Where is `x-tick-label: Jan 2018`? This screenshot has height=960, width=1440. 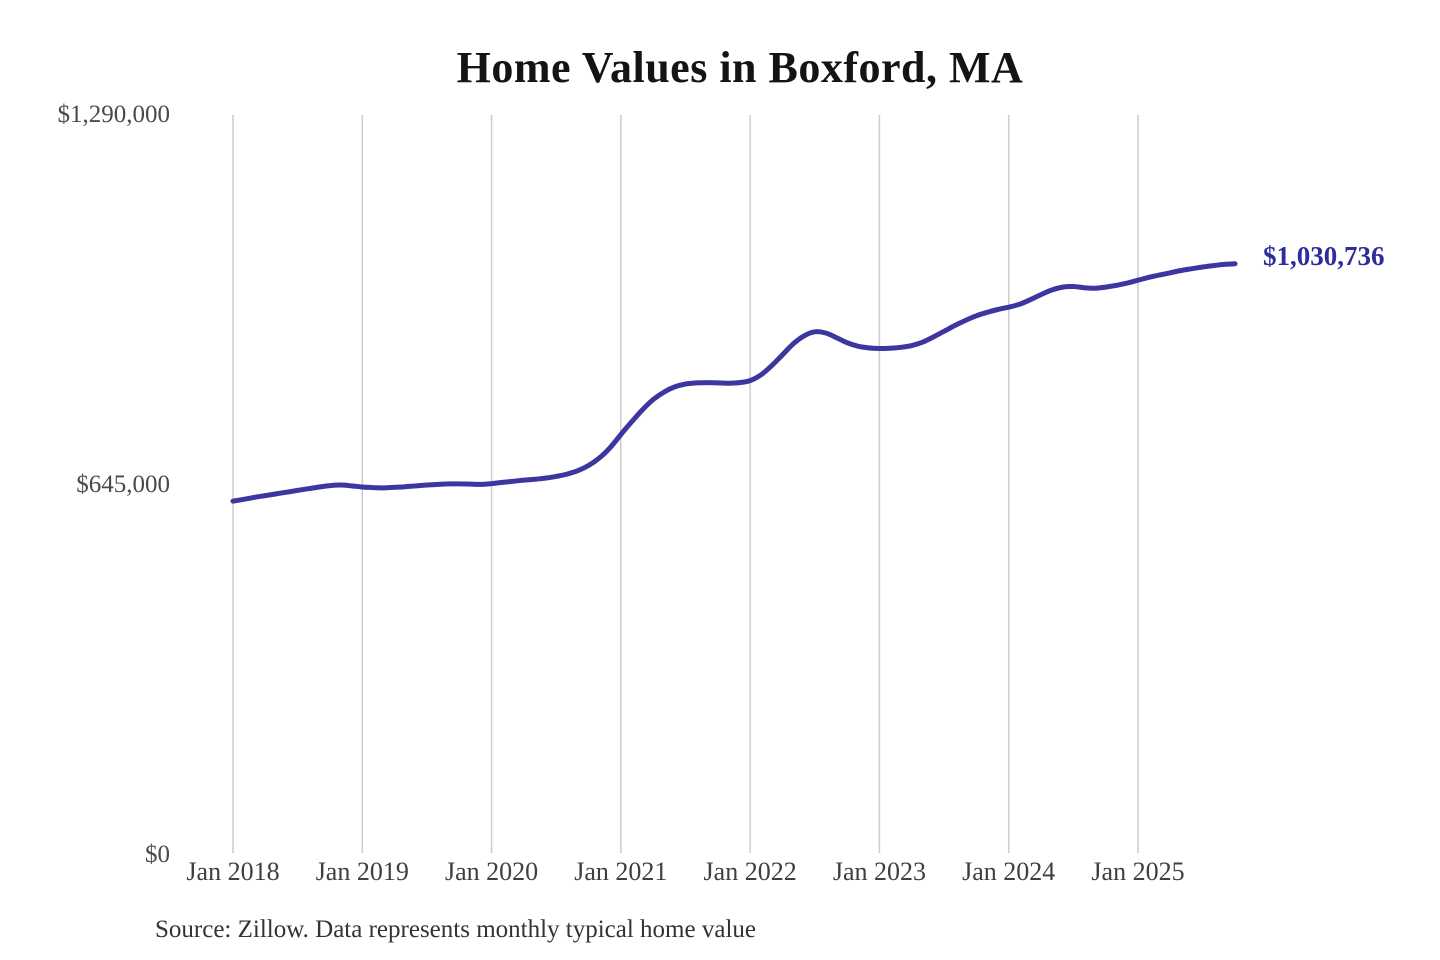 x-tick-label: Jan 2018 is located at coordinates (233, 871).